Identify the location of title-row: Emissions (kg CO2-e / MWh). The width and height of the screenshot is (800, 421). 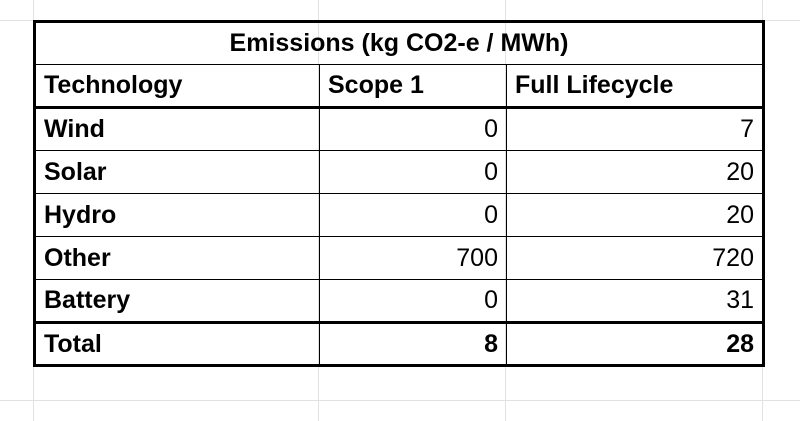
(399, 43).